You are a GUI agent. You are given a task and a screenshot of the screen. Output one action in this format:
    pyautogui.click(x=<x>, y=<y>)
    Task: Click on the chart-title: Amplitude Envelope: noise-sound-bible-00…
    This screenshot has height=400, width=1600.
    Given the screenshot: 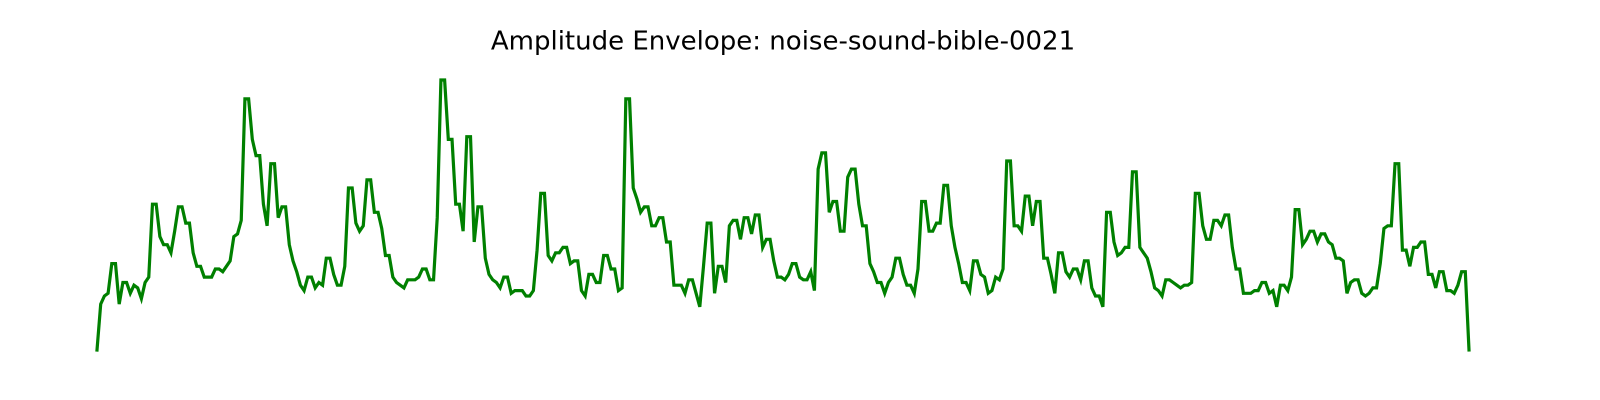 What is the action you would take?
    pyautogui.click(x=783, y=42)
    